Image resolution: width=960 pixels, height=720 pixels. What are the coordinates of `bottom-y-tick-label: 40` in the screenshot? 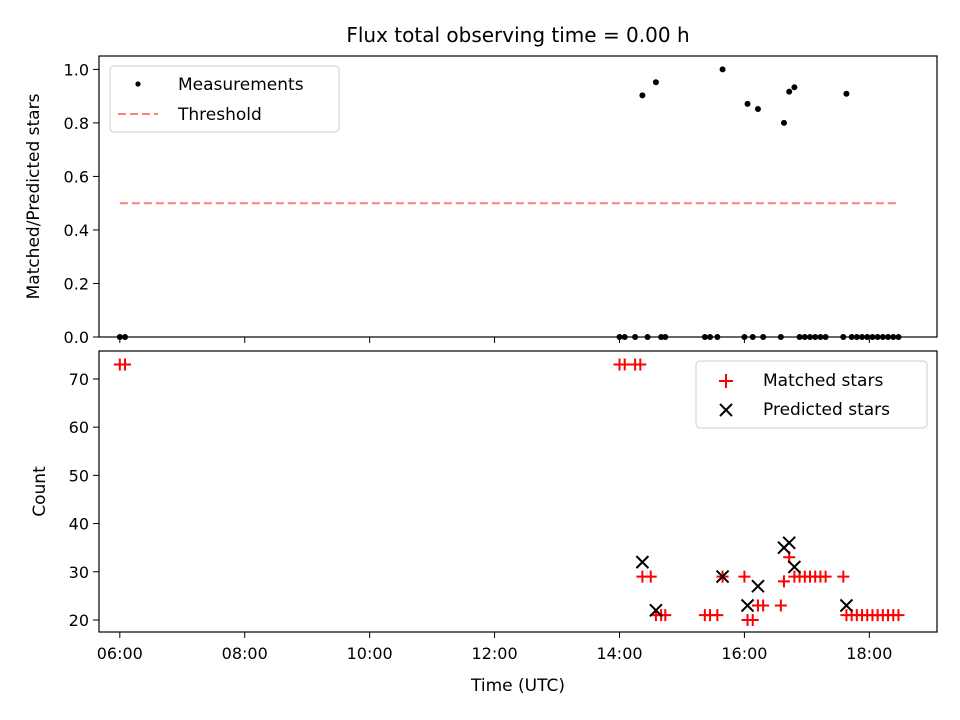 It's located at (79, 524).